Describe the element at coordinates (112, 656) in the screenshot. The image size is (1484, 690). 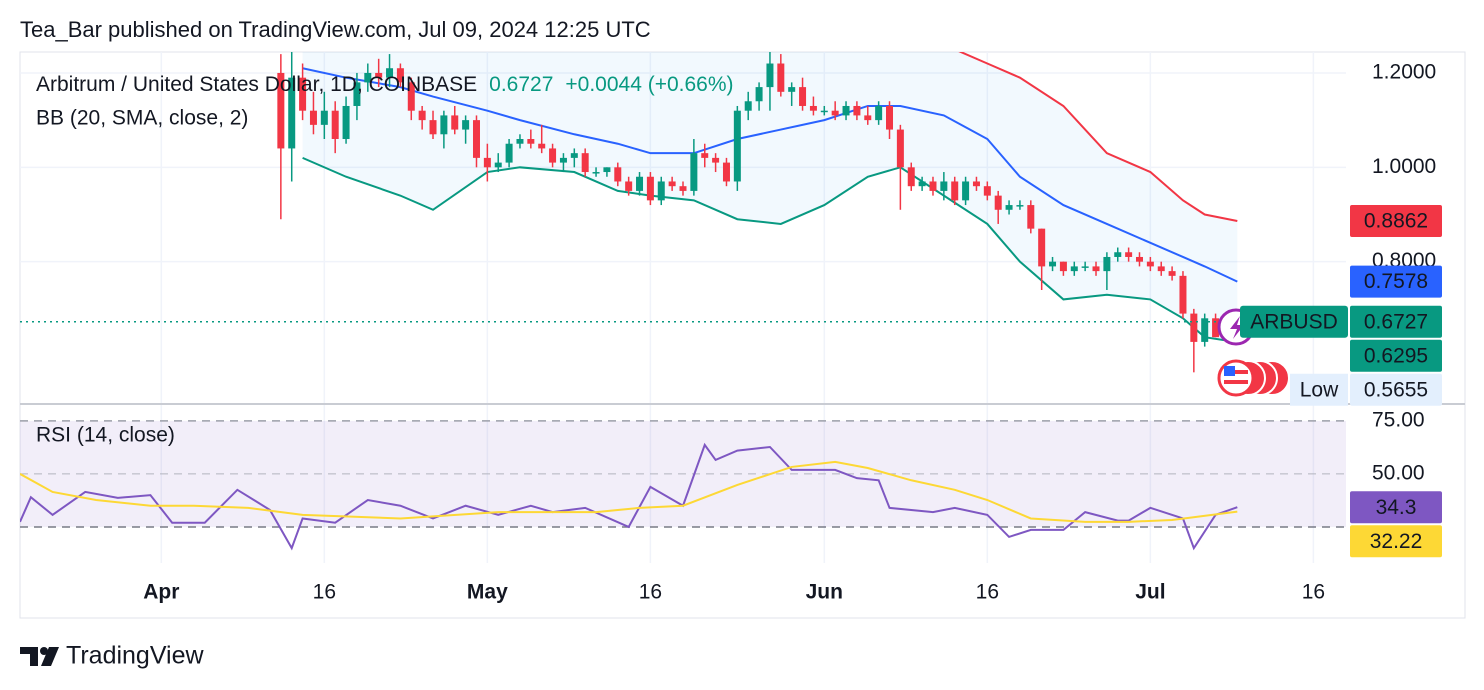
I see `brand: TradingView` at that location.